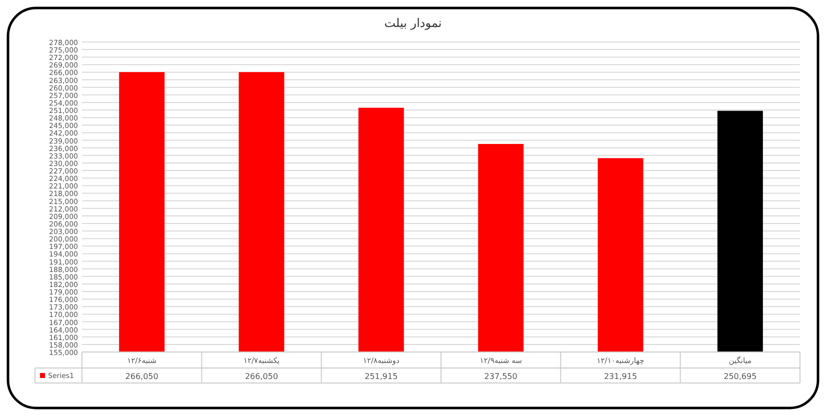 The image size is (826, 417). What do you see at coordinates (740, 376) in the screenshot?
I see `data-label: 250,695` at bounding box center [740, 376].